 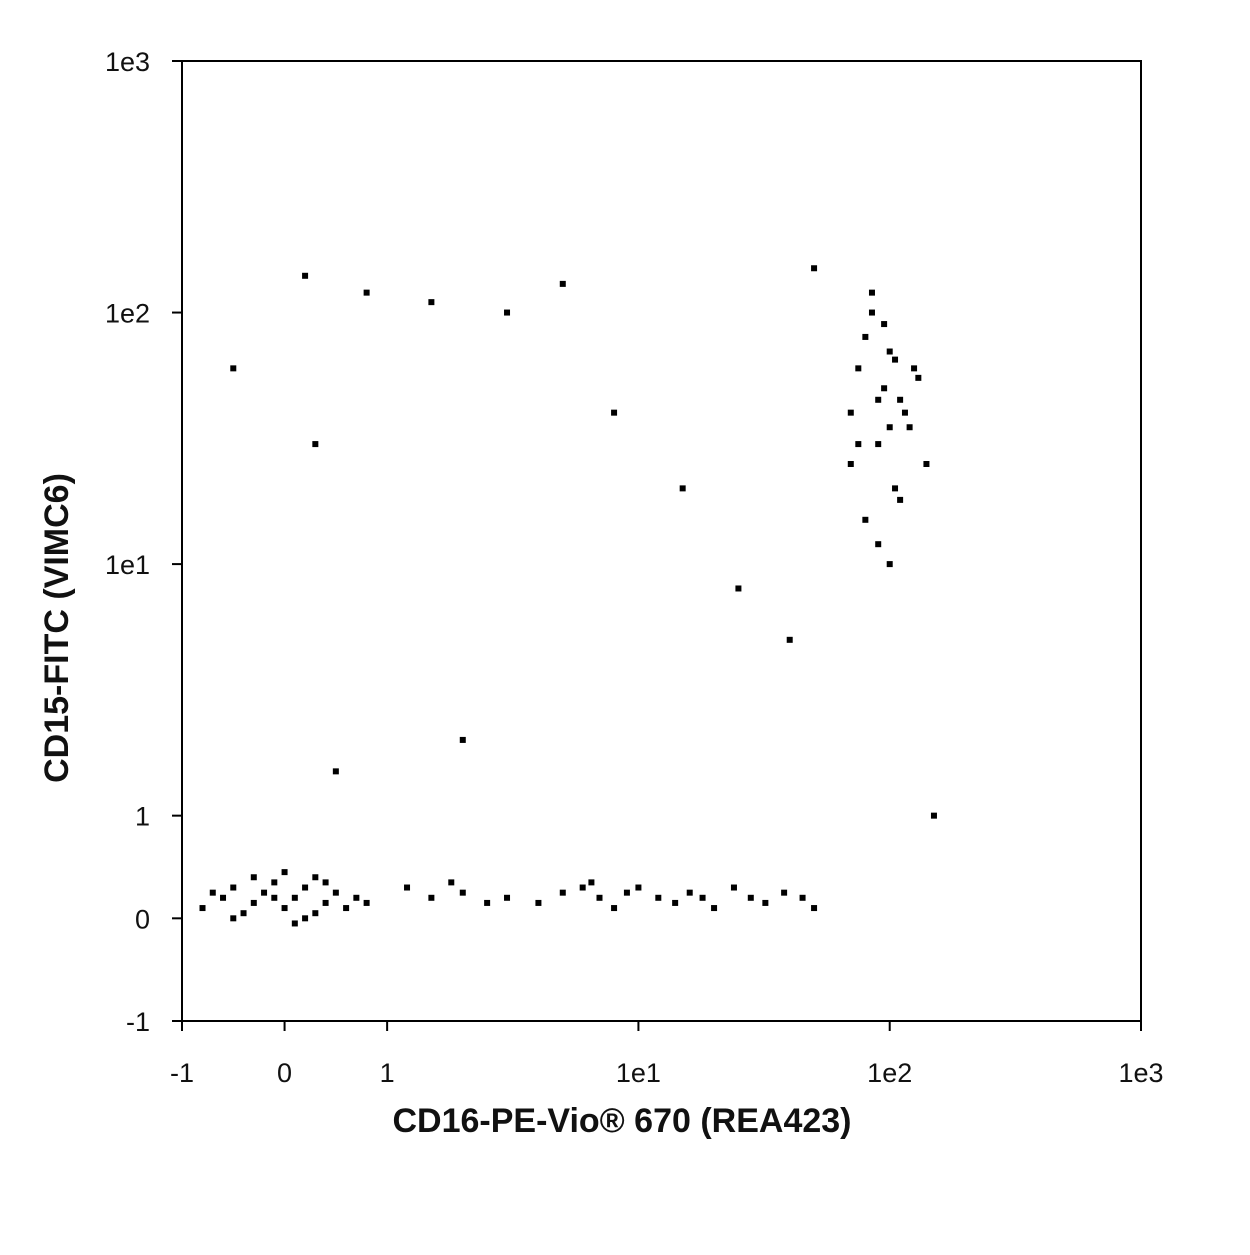 What do you see at coordinates (284, 1073) in the screenshot?
I see `x-tick-label: 0` at bounding box center [284, 1073].